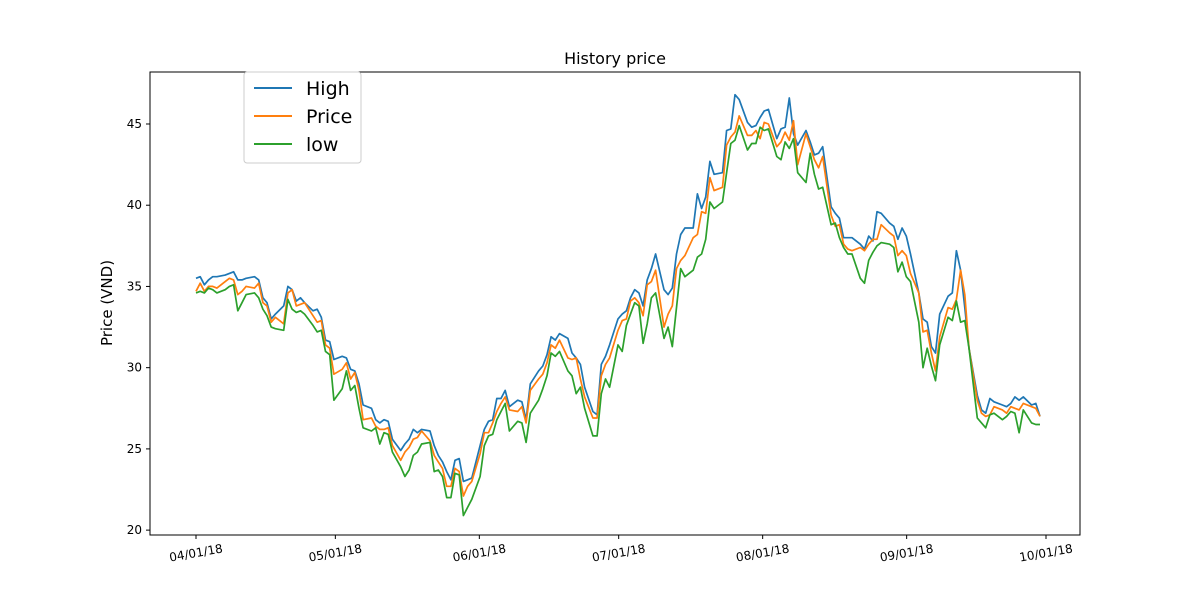  I want to click on legend: High Price low, so click(302, 117).